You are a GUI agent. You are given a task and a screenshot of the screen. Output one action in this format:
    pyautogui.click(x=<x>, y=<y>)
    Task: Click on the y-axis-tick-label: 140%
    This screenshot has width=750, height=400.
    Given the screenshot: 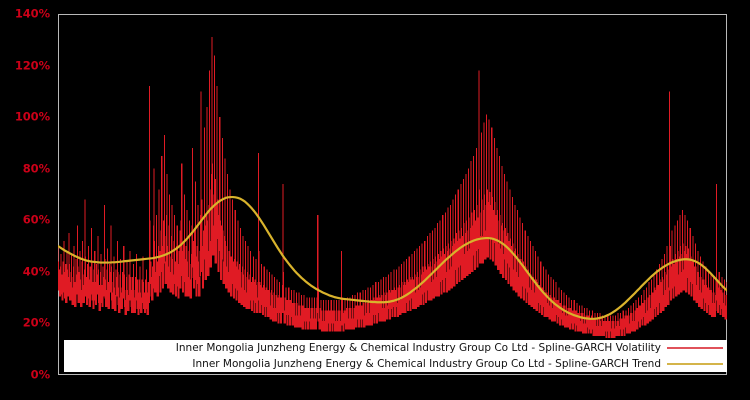 What is the action you would take?
    pyautogui.click(x=32, y=13)
    